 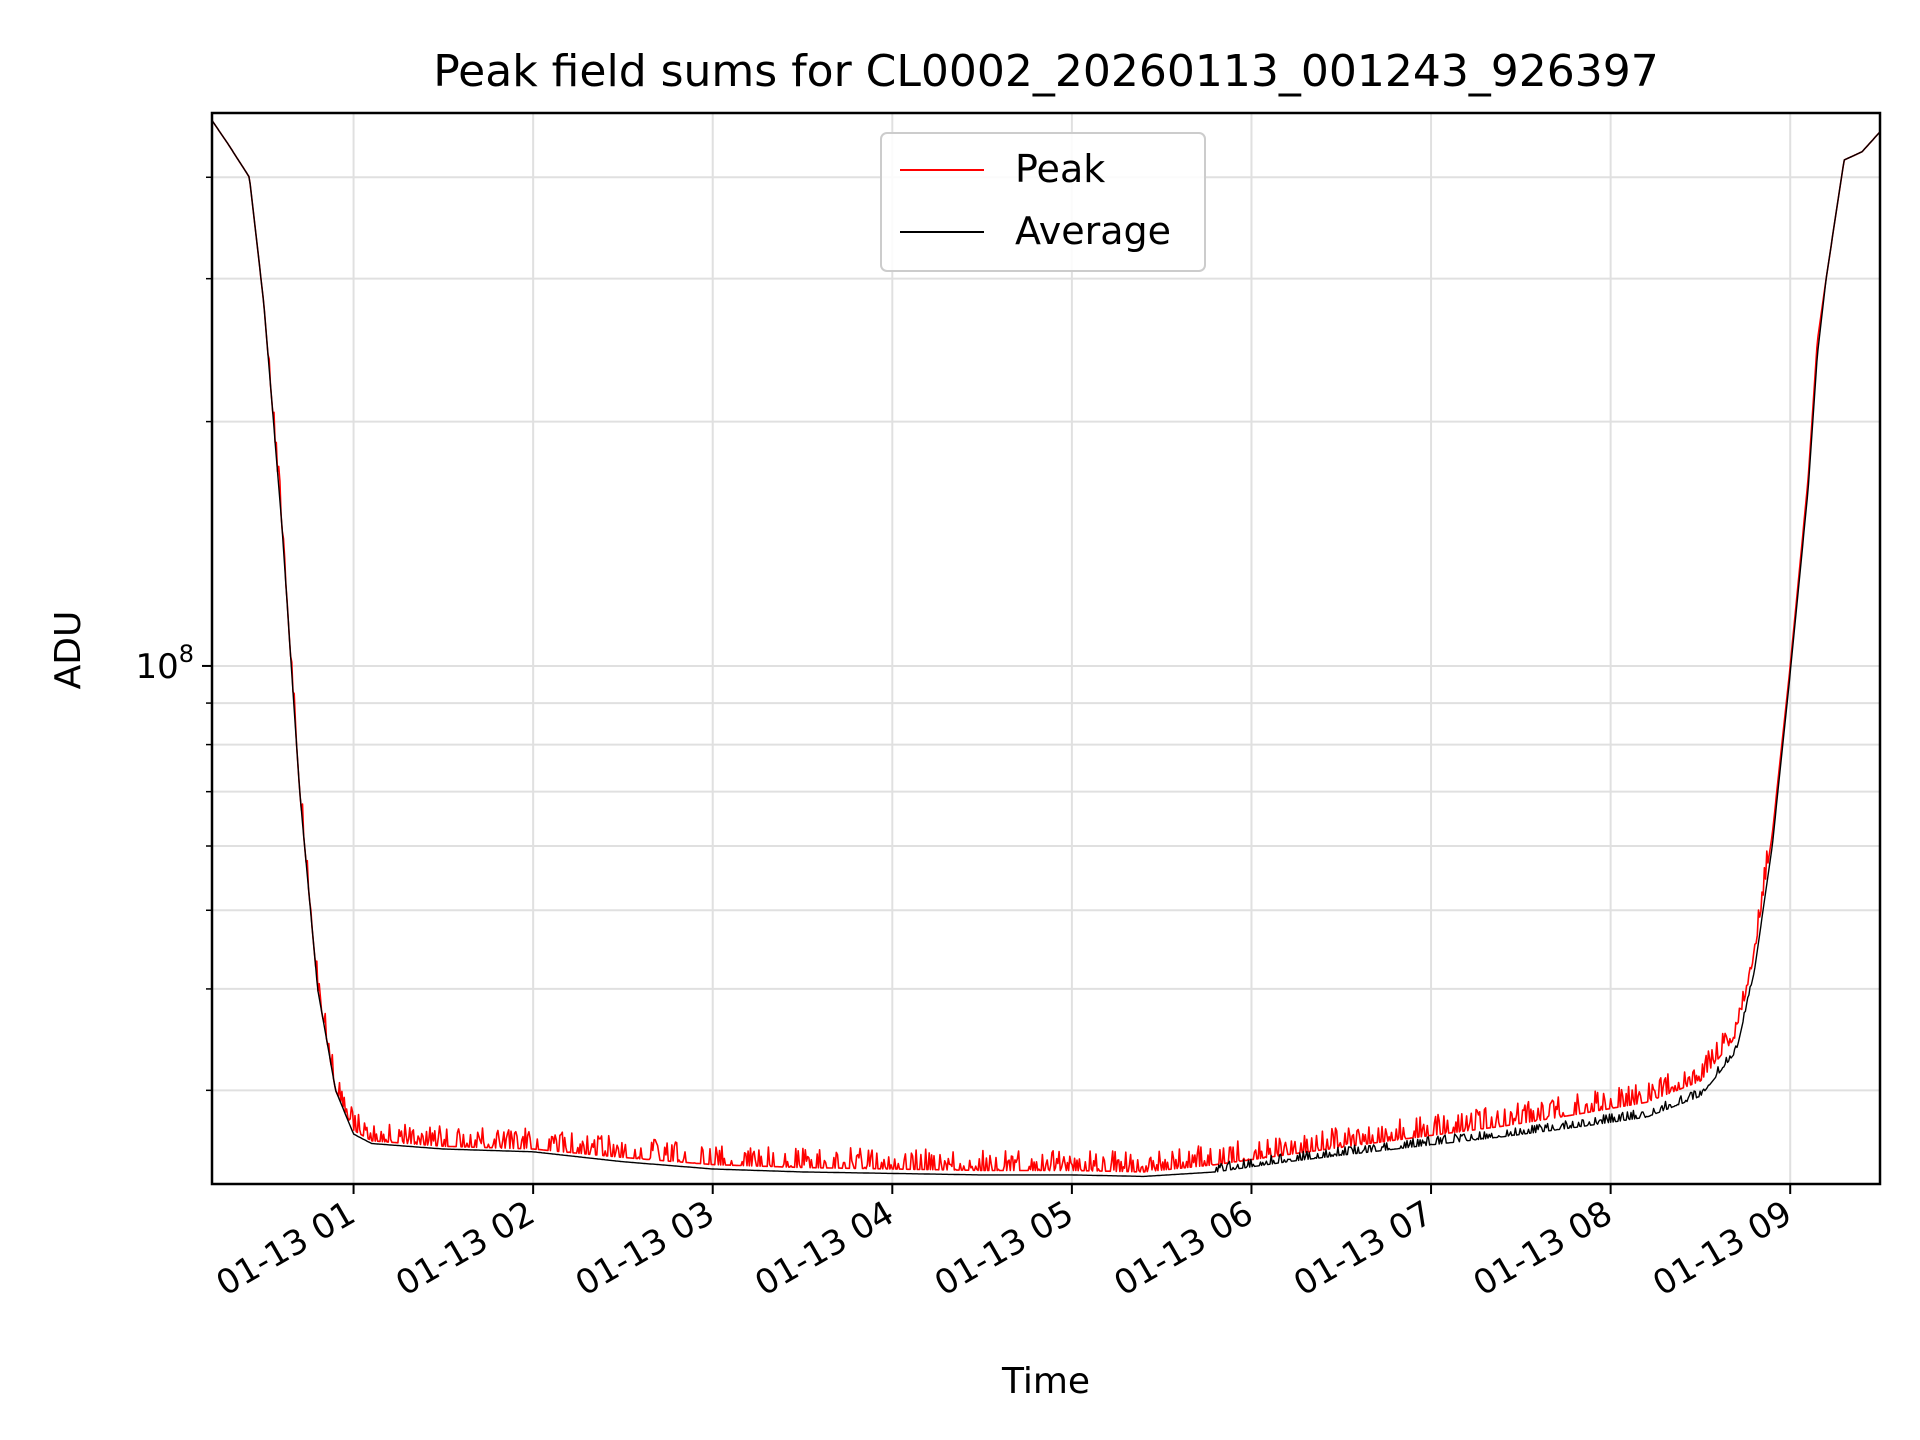 I want to click on legend-label-average: Average, so click(x=1093, y=231).